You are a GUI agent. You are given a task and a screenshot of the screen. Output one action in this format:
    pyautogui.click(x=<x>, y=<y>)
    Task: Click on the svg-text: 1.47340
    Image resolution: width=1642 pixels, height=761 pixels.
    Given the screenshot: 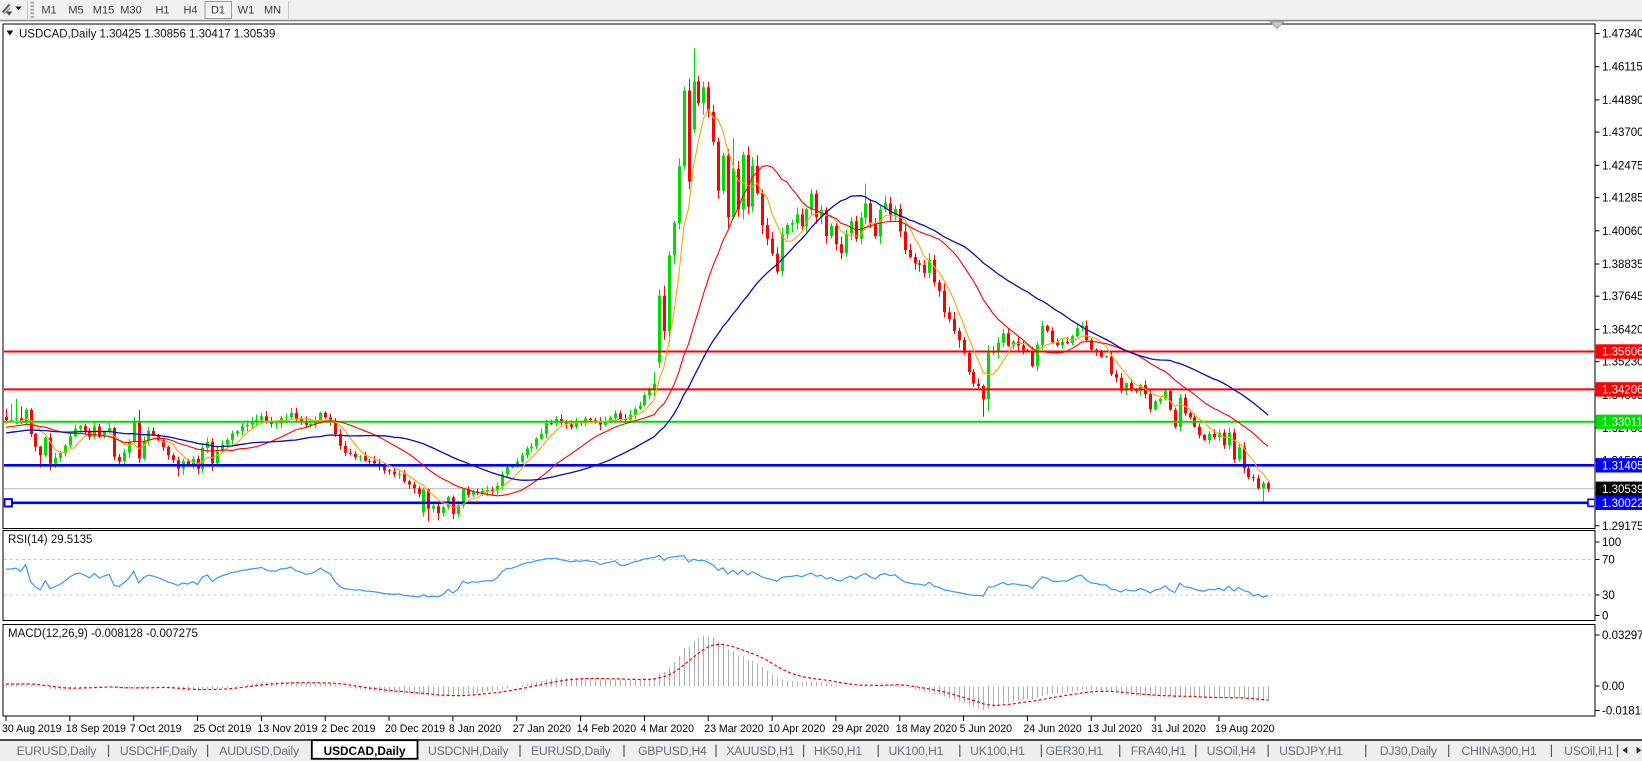 What is the action you would take?
    pyautogui.click(x=1622, y=35)
    